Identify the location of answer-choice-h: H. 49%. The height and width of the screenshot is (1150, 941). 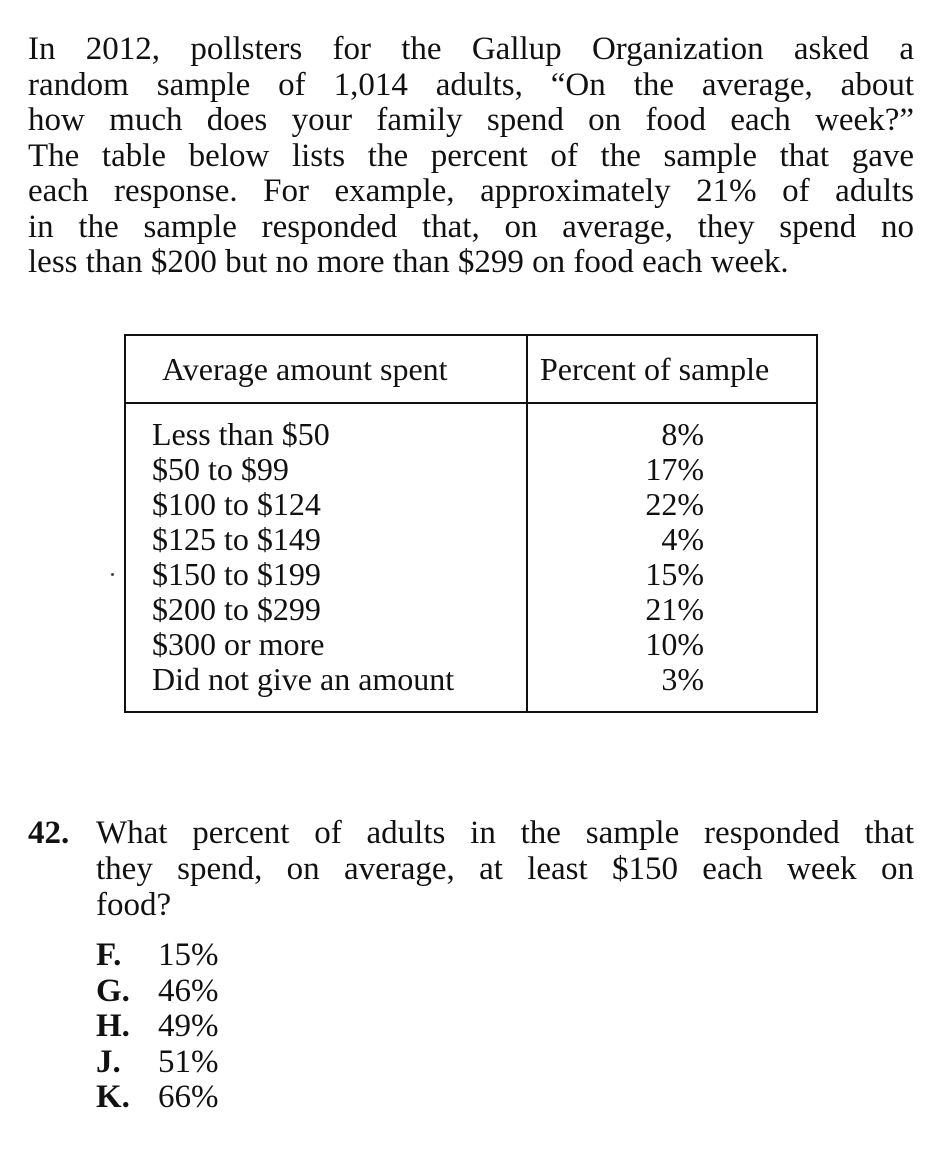
(157, 1026).